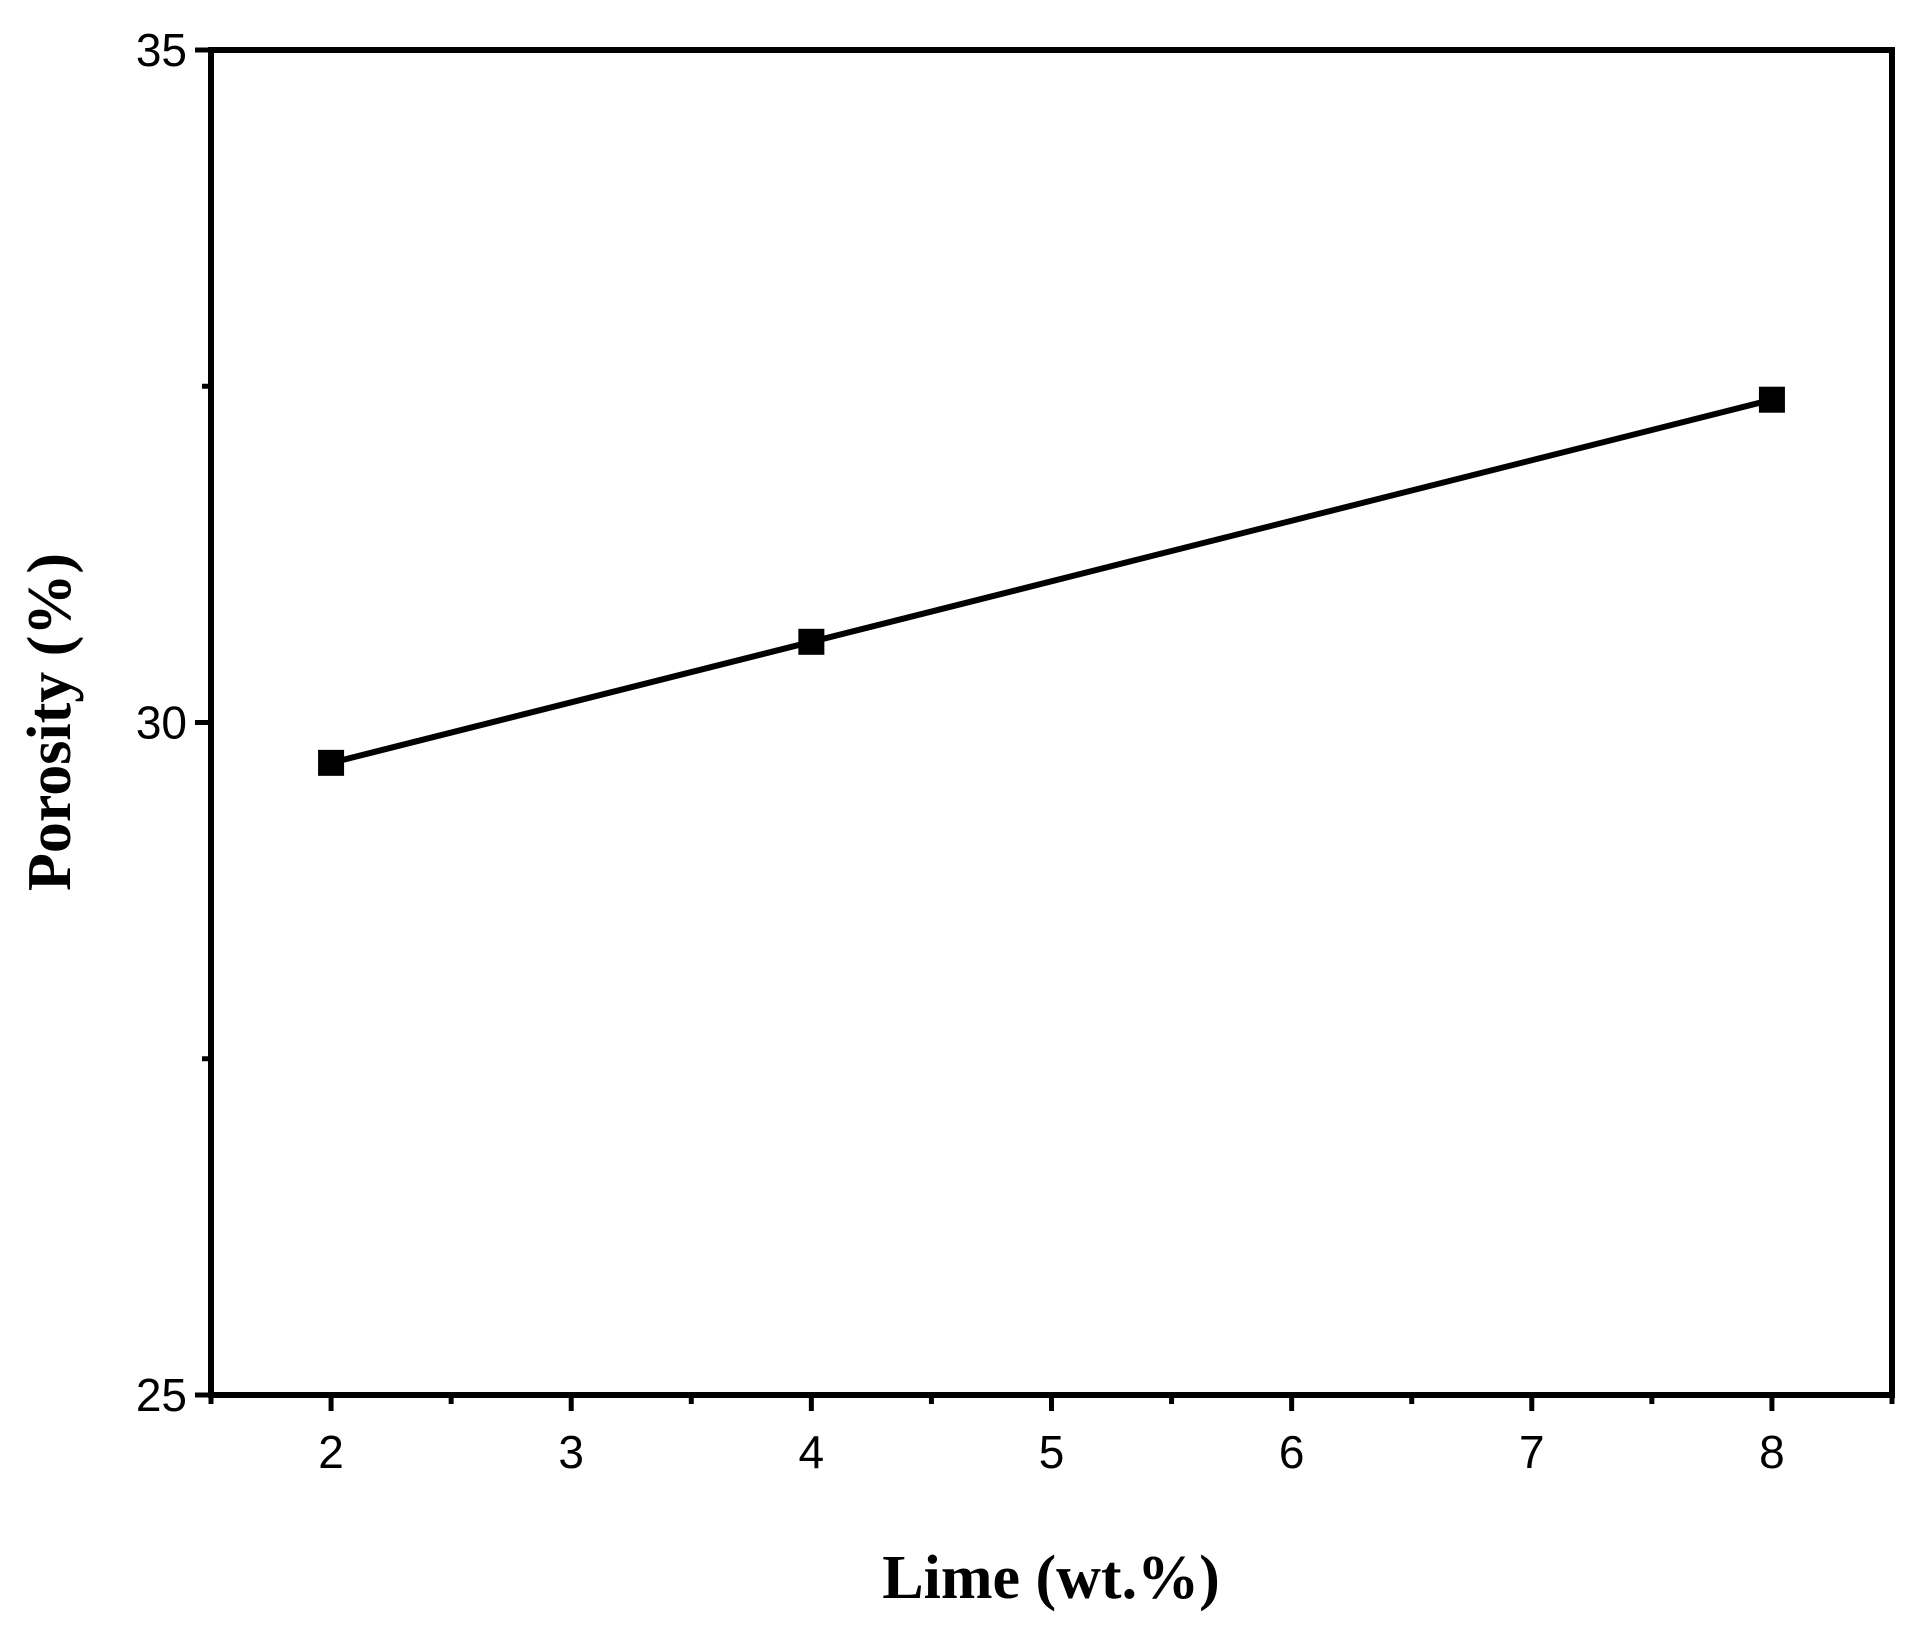 The width and height of the screenshot is (1917, 1626). I want to click on x-tick-label-3: 3, so click(571, 1452).